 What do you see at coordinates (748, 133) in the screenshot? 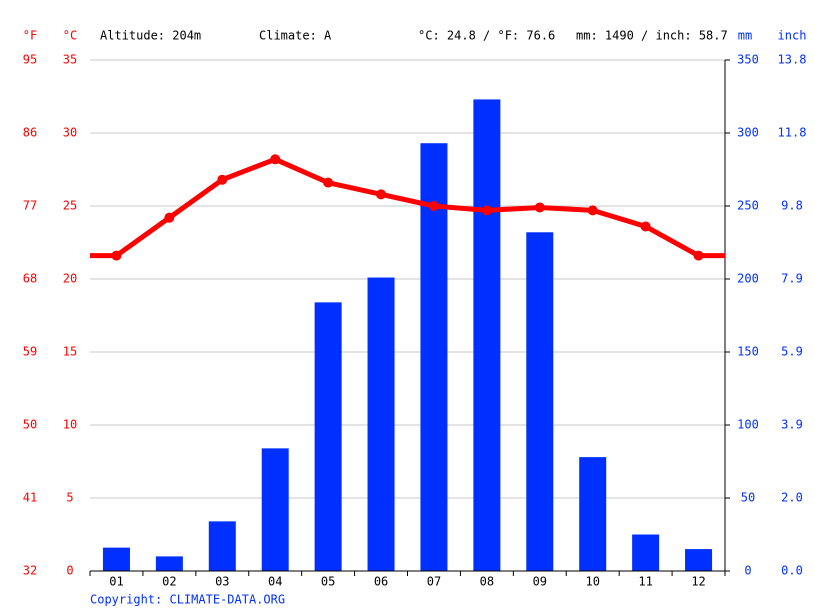
I see `y2-tick-label: 300` at bounding box center [748, 133].